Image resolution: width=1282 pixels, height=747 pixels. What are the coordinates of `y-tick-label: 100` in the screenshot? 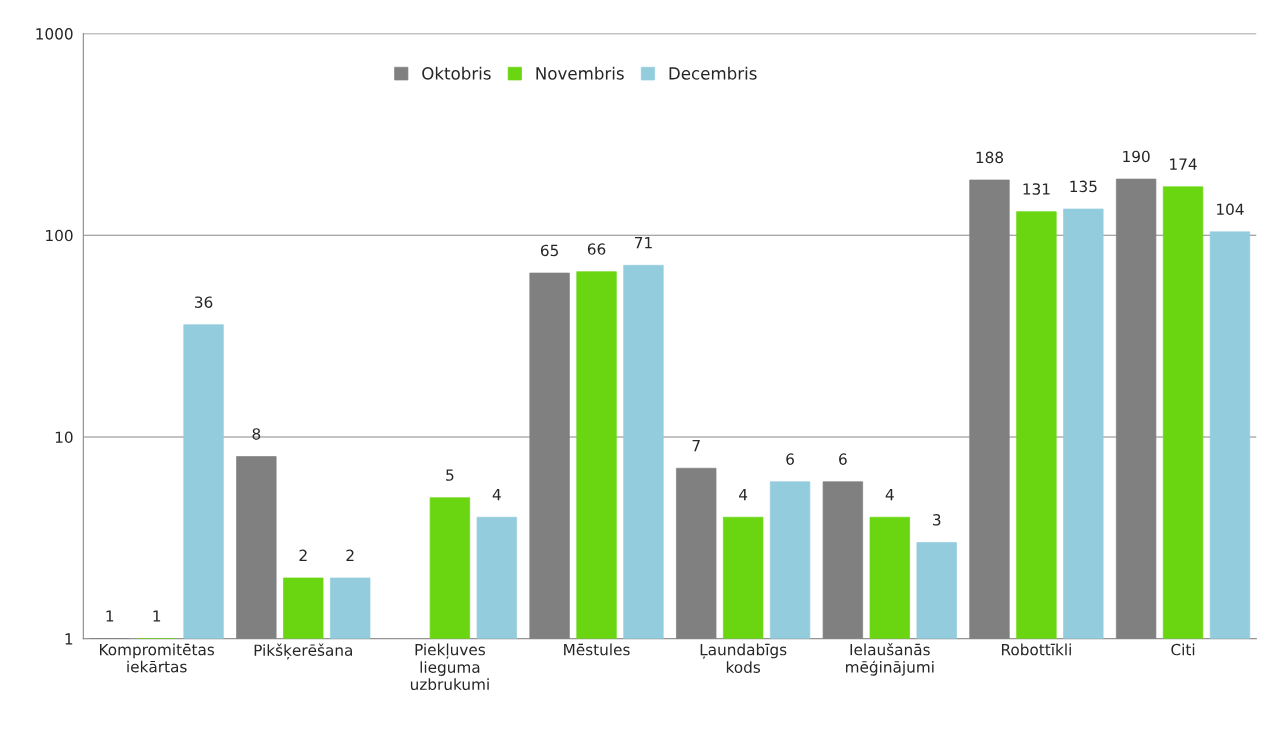 It's located at (59, 235).